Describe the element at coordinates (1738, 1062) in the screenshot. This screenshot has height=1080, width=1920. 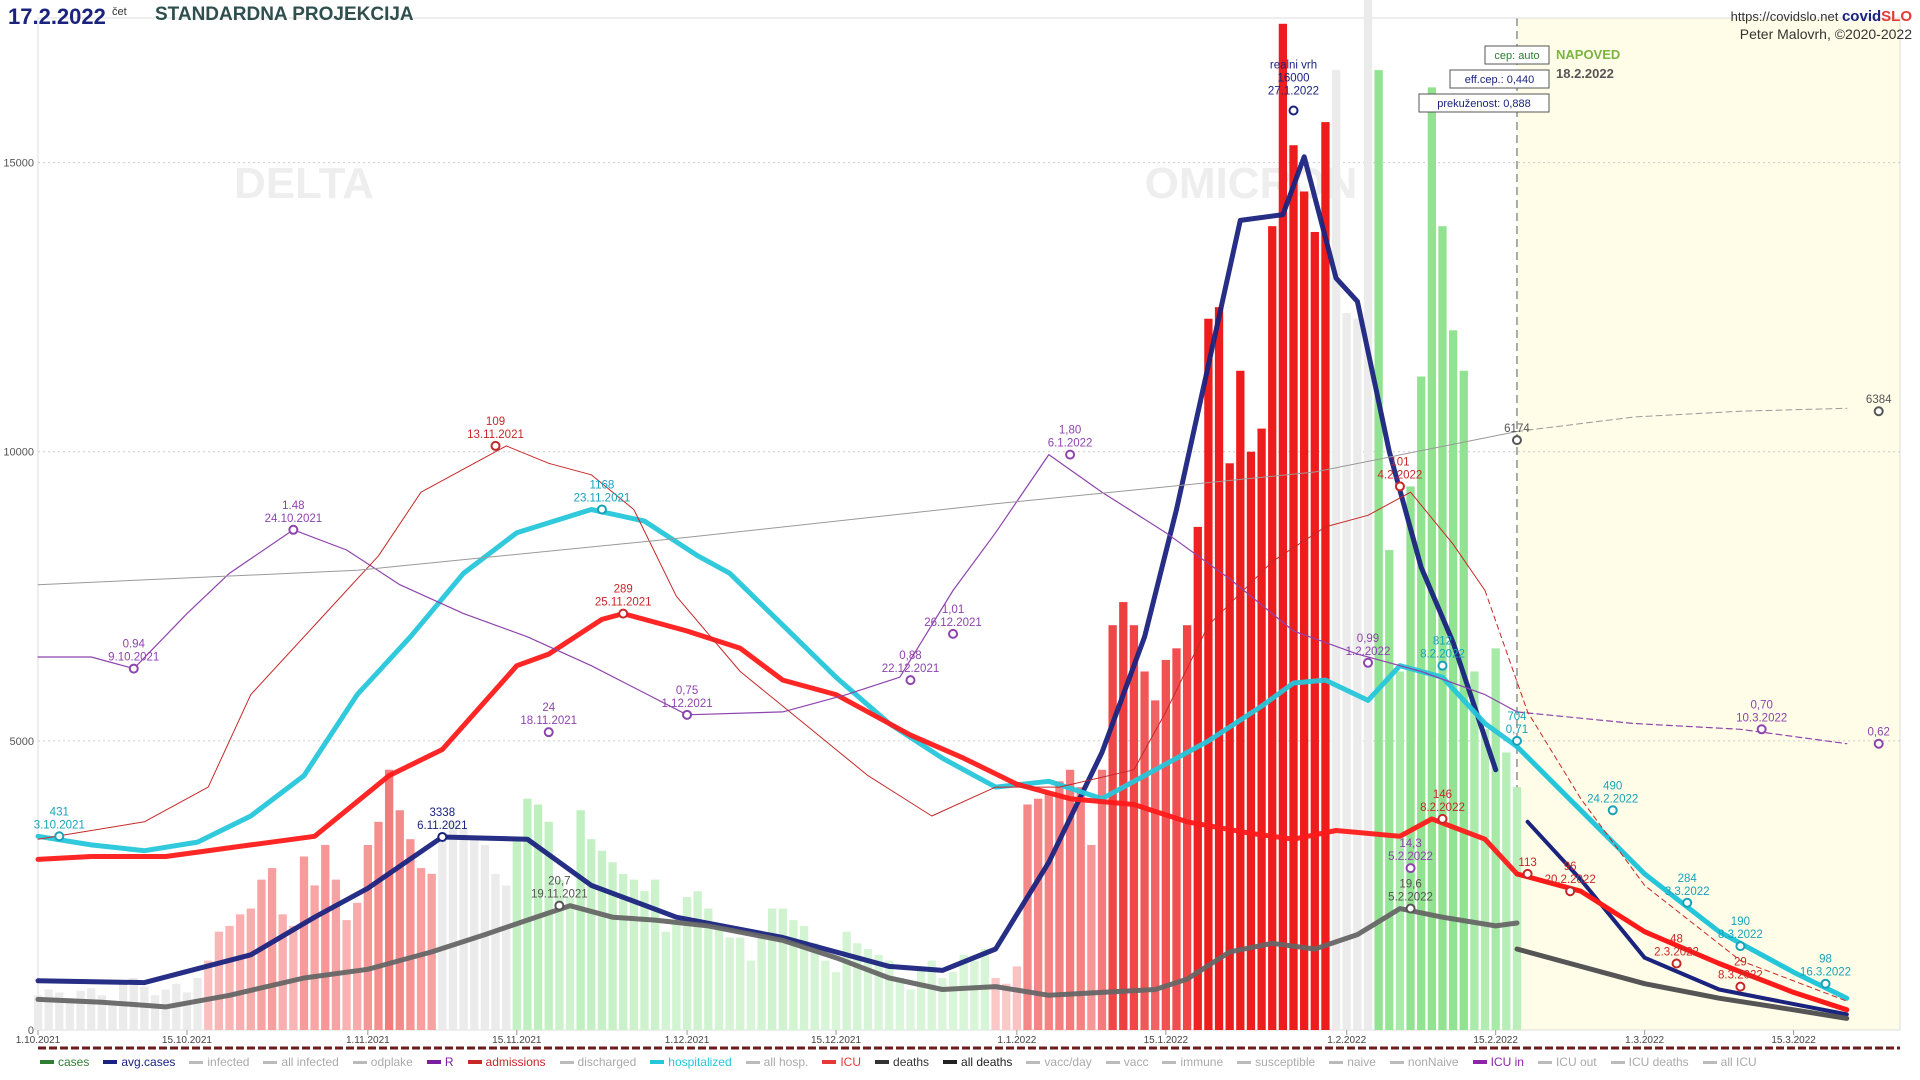
I see `legend-label: all ICU` at that location.